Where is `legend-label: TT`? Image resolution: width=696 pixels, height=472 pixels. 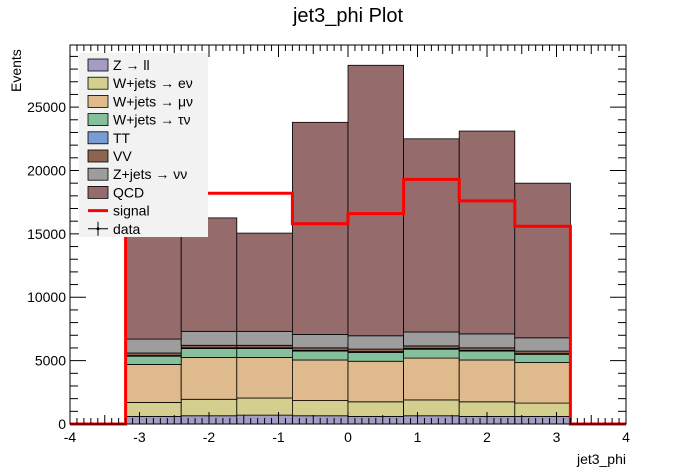
legend-label: TT is located at coordinates (122, 138).